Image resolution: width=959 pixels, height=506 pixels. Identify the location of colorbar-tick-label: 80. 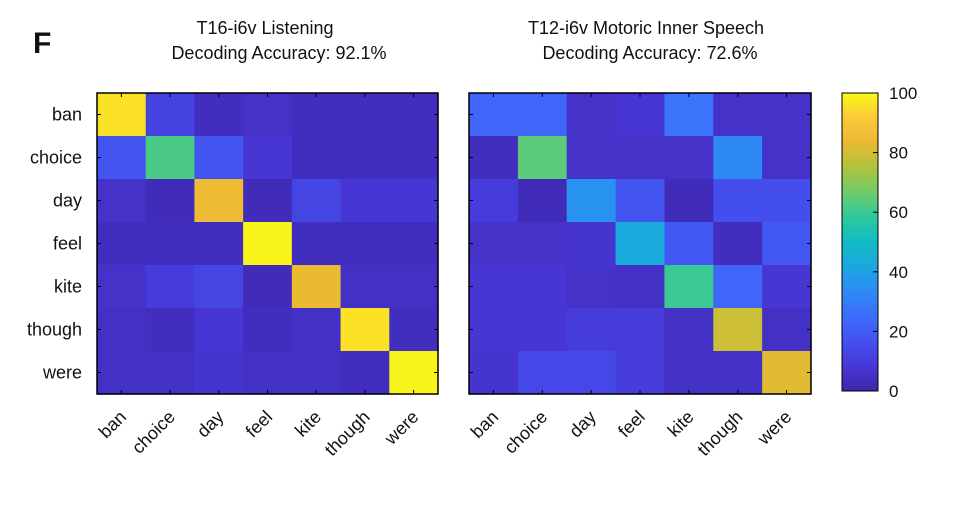
(898, 153).